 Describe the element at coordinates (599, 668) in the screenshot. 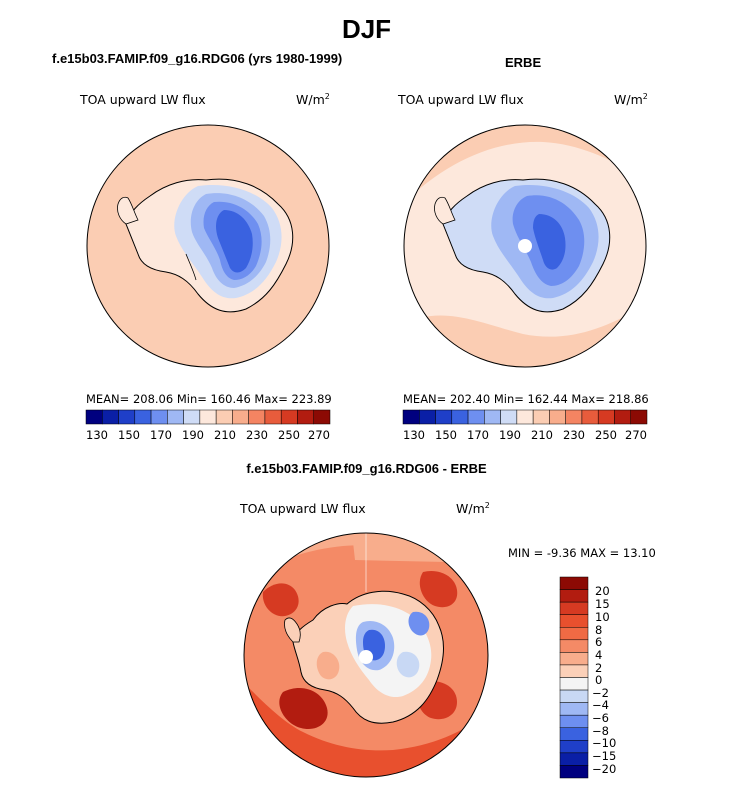

I see `cb3-label: 2` at that location.